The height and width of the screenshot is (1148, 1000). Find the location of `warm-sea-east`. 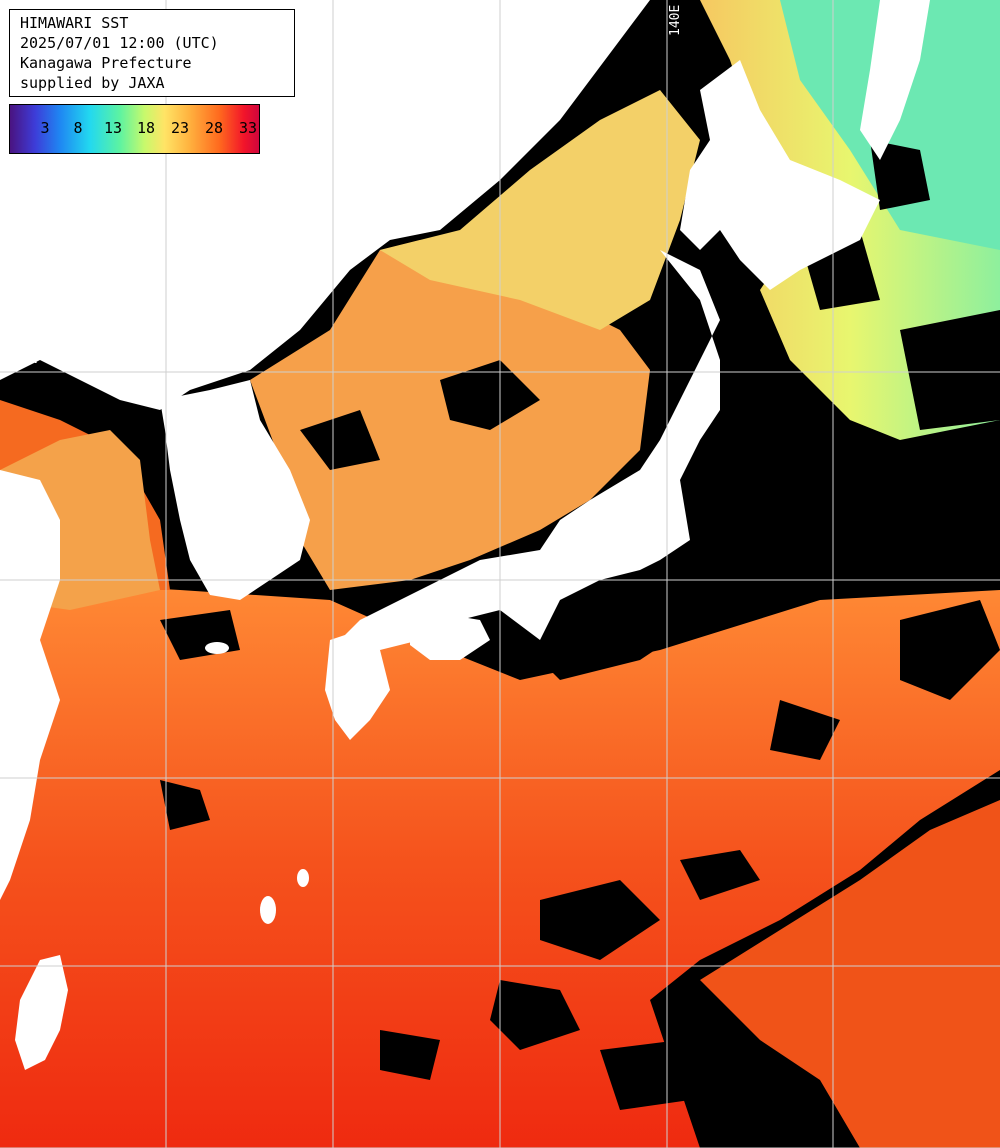

warm-sea-east is located at coordinates (850, 974).